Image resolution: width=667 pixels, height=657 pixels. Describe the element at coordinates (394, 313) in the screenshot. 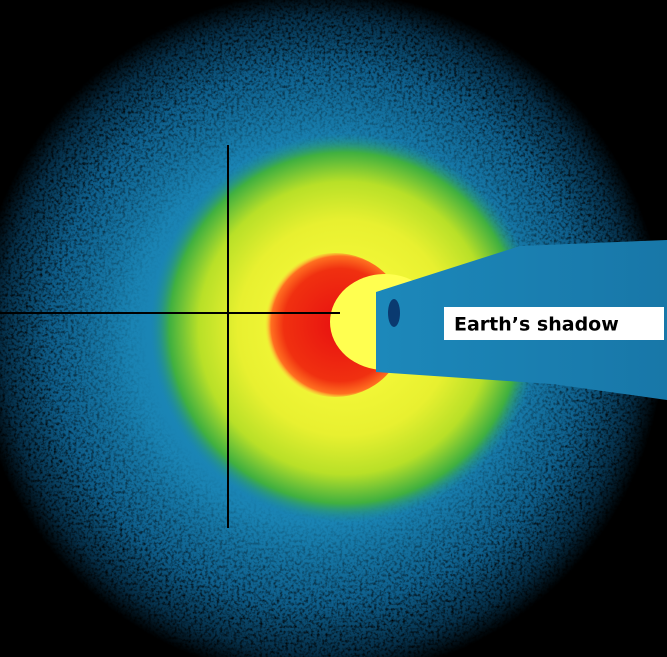

I see `shadow-spot` at that location.